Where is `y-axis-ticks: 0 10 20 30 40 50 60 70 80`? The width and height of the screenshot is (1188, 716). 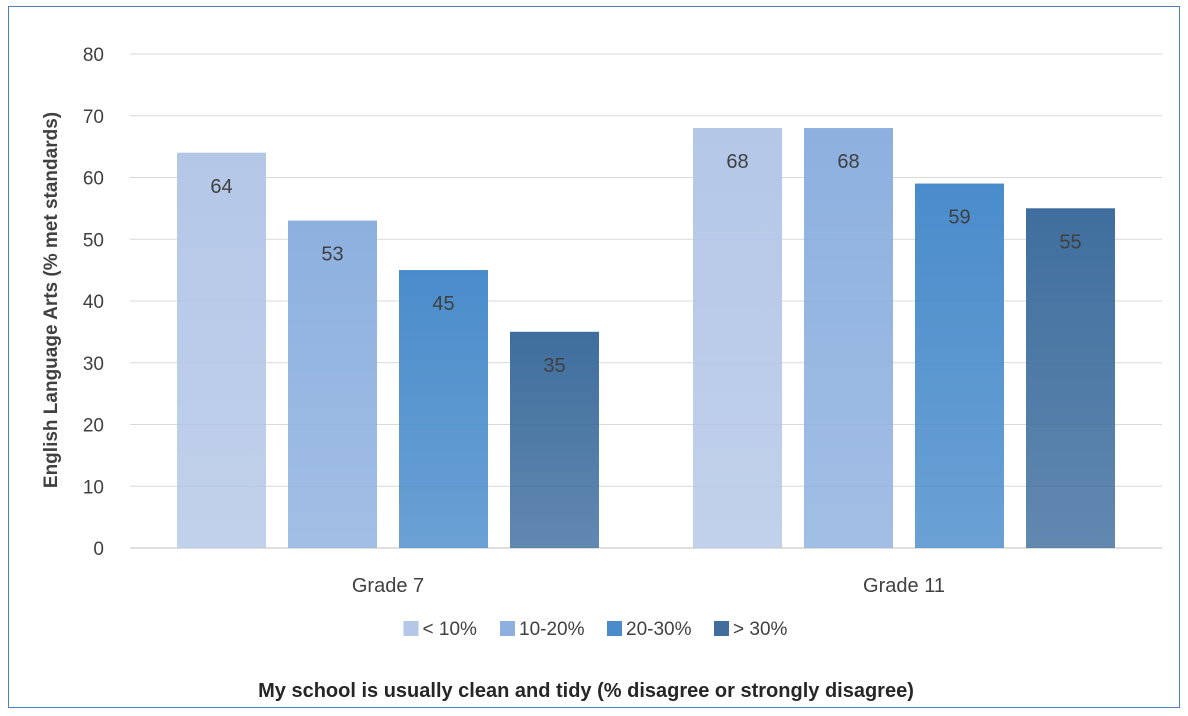 y-axis-ticks: 0 10 20 30 40 50 60 70 80 is located at coordinates (93, 302).